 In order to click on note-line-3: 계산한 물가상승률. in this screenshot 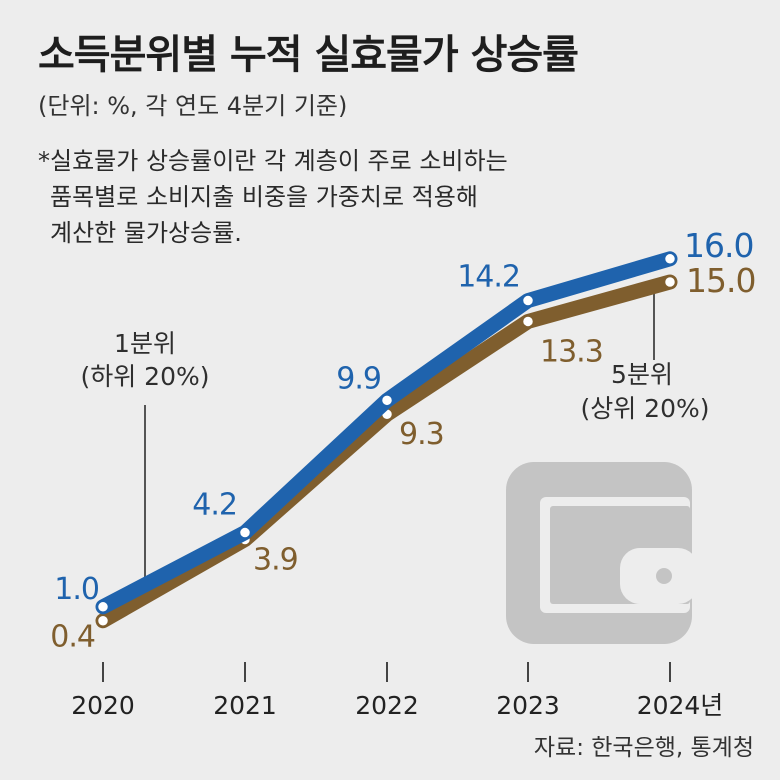, I will do `click(146, 233)`.